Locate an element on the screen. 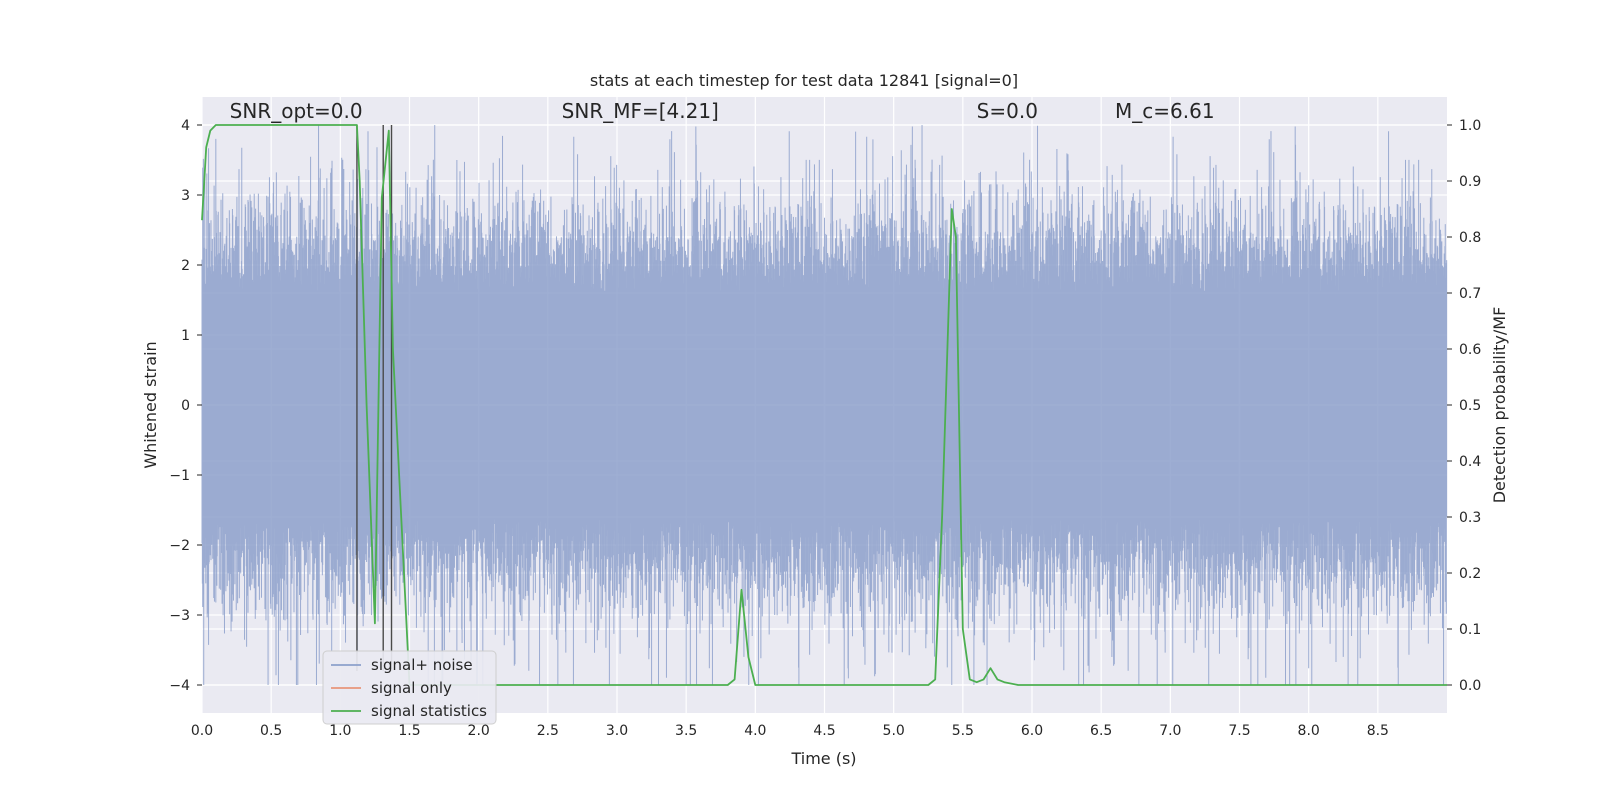 The image size is (1600, 800). y2-axis-title: Detection probability/MF is located at coordinates (1499, 405).